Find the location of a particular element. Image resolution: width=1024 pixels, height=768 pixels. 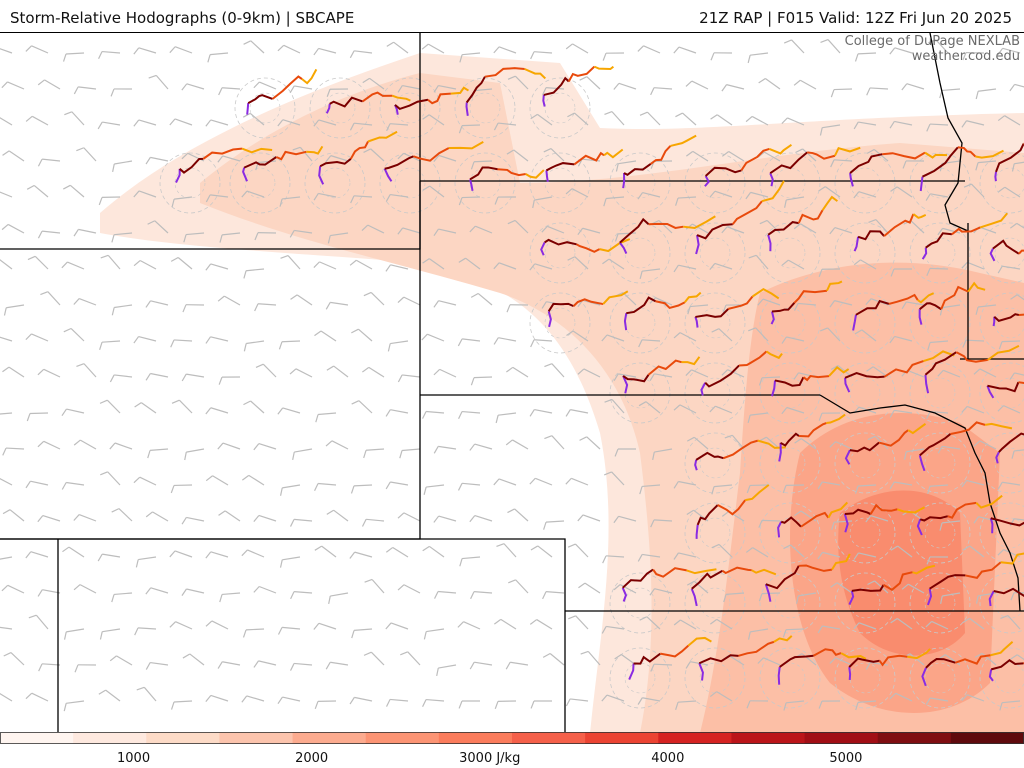

credit-block: College of DuPage NEXLAB weather.cod.edu is located at coordinates (932, 49).